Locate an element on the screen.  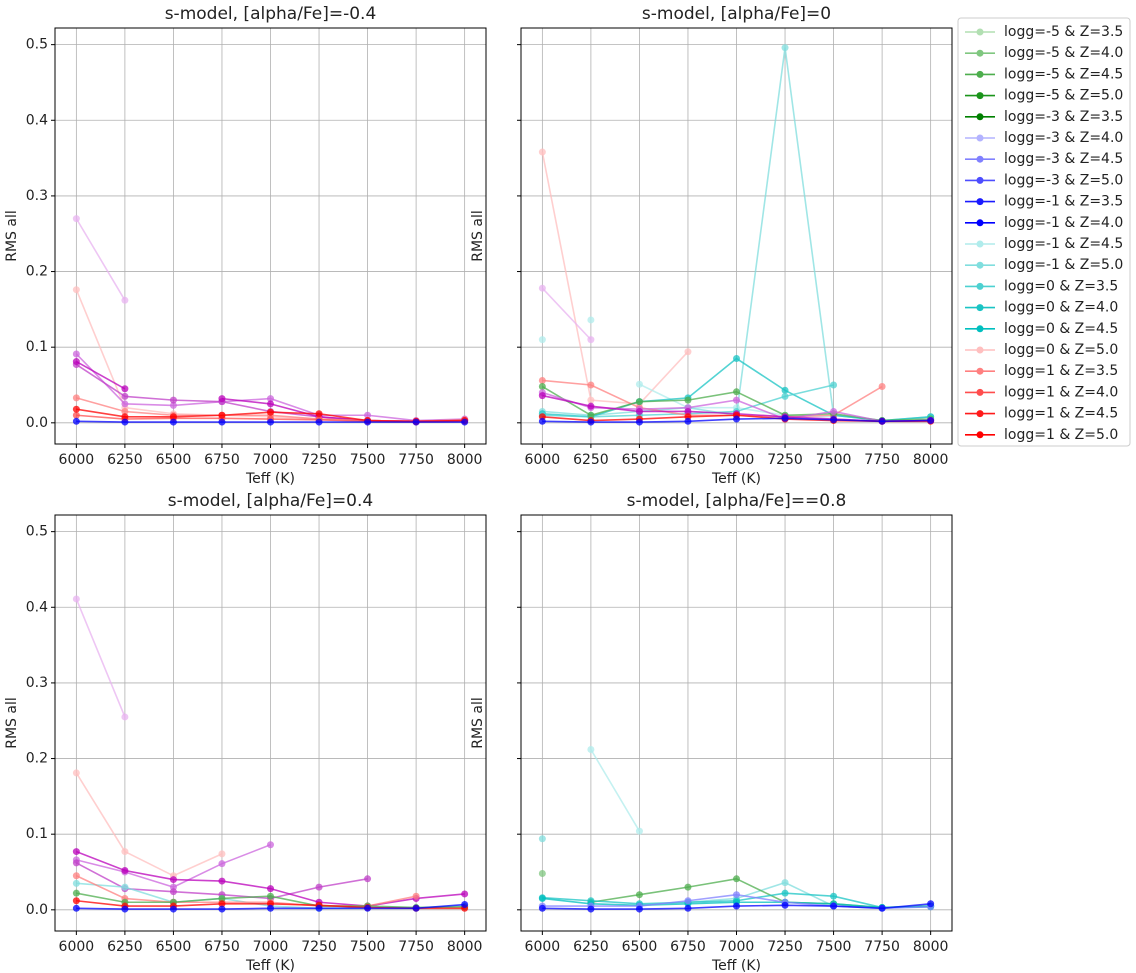
legend-label: logg=1 & Z=4.5 is located at coordinates (1061, 414).